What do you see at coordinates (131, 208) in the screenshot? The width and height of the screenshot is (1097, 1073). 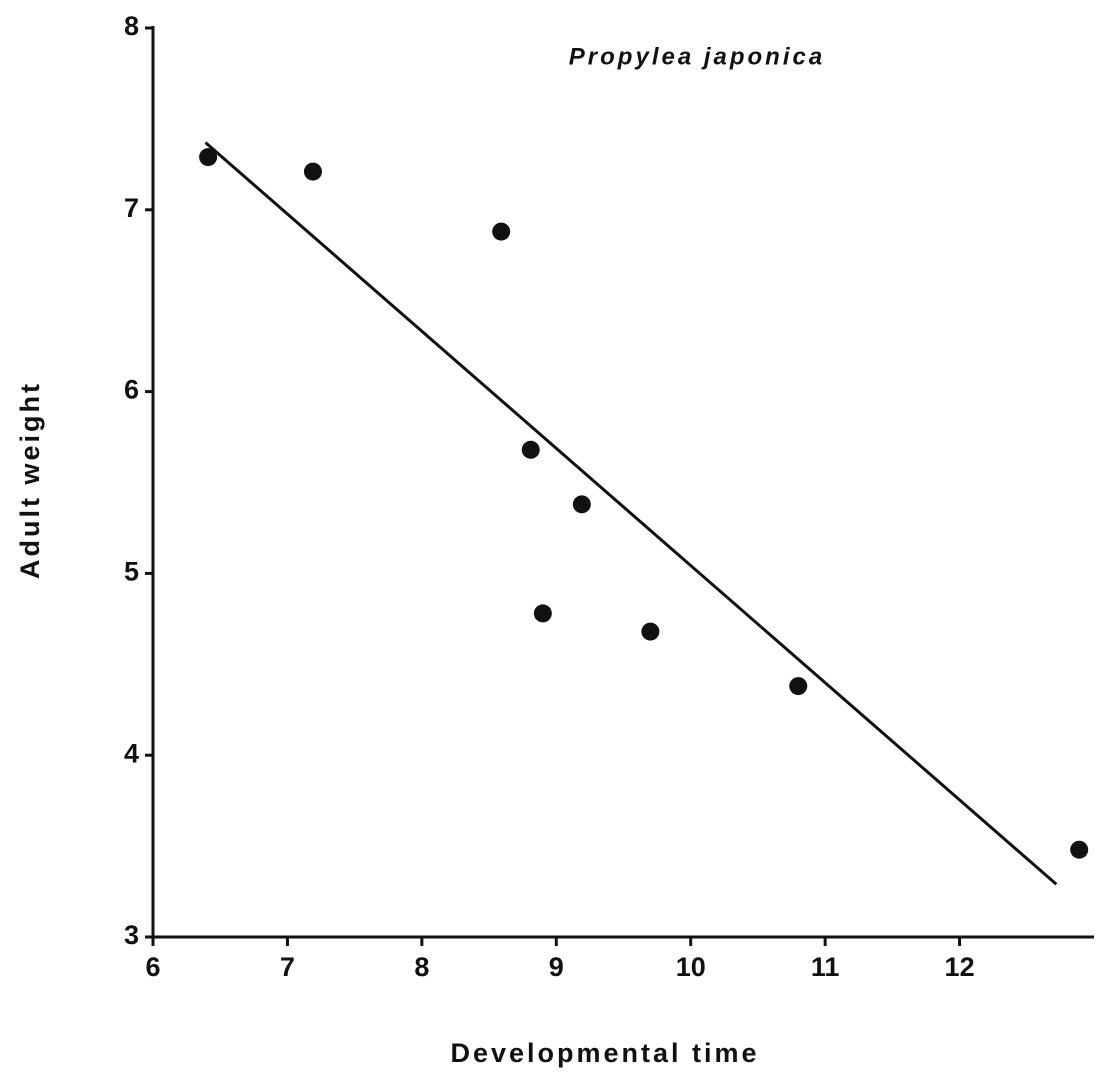 I see `y-tick-label: 7` at bounding box center [131, 208].